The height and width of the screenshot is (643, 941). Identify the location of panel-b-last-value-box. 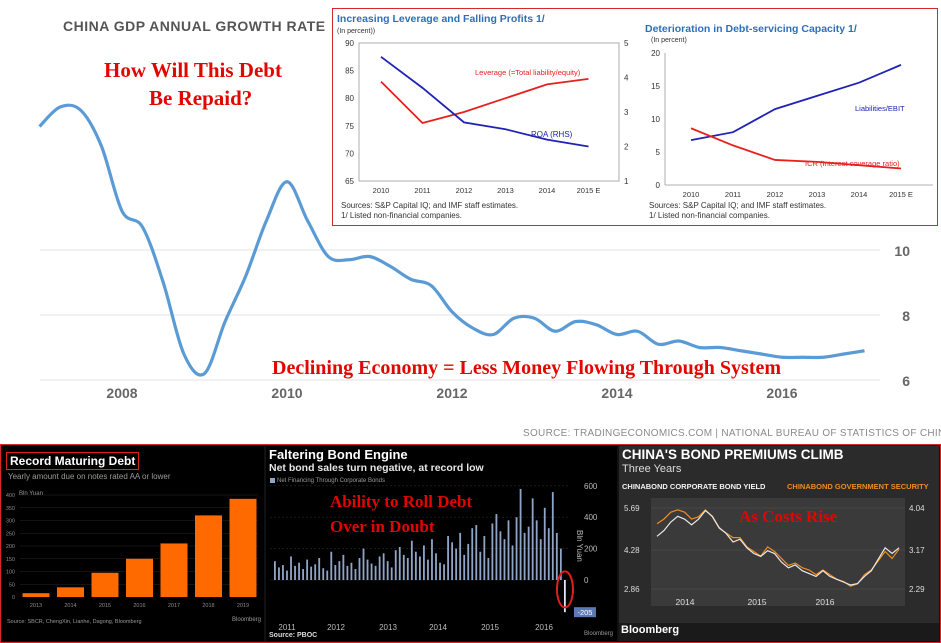
(584, 612).